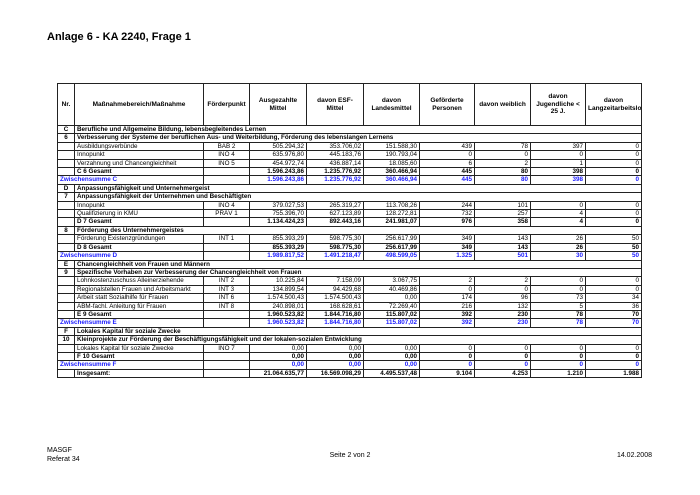 This screenshot has height=495, width=700. Describe the element at coordinates (335, 281) in the screenshot. I see `cell: 7.158,09` at that location.